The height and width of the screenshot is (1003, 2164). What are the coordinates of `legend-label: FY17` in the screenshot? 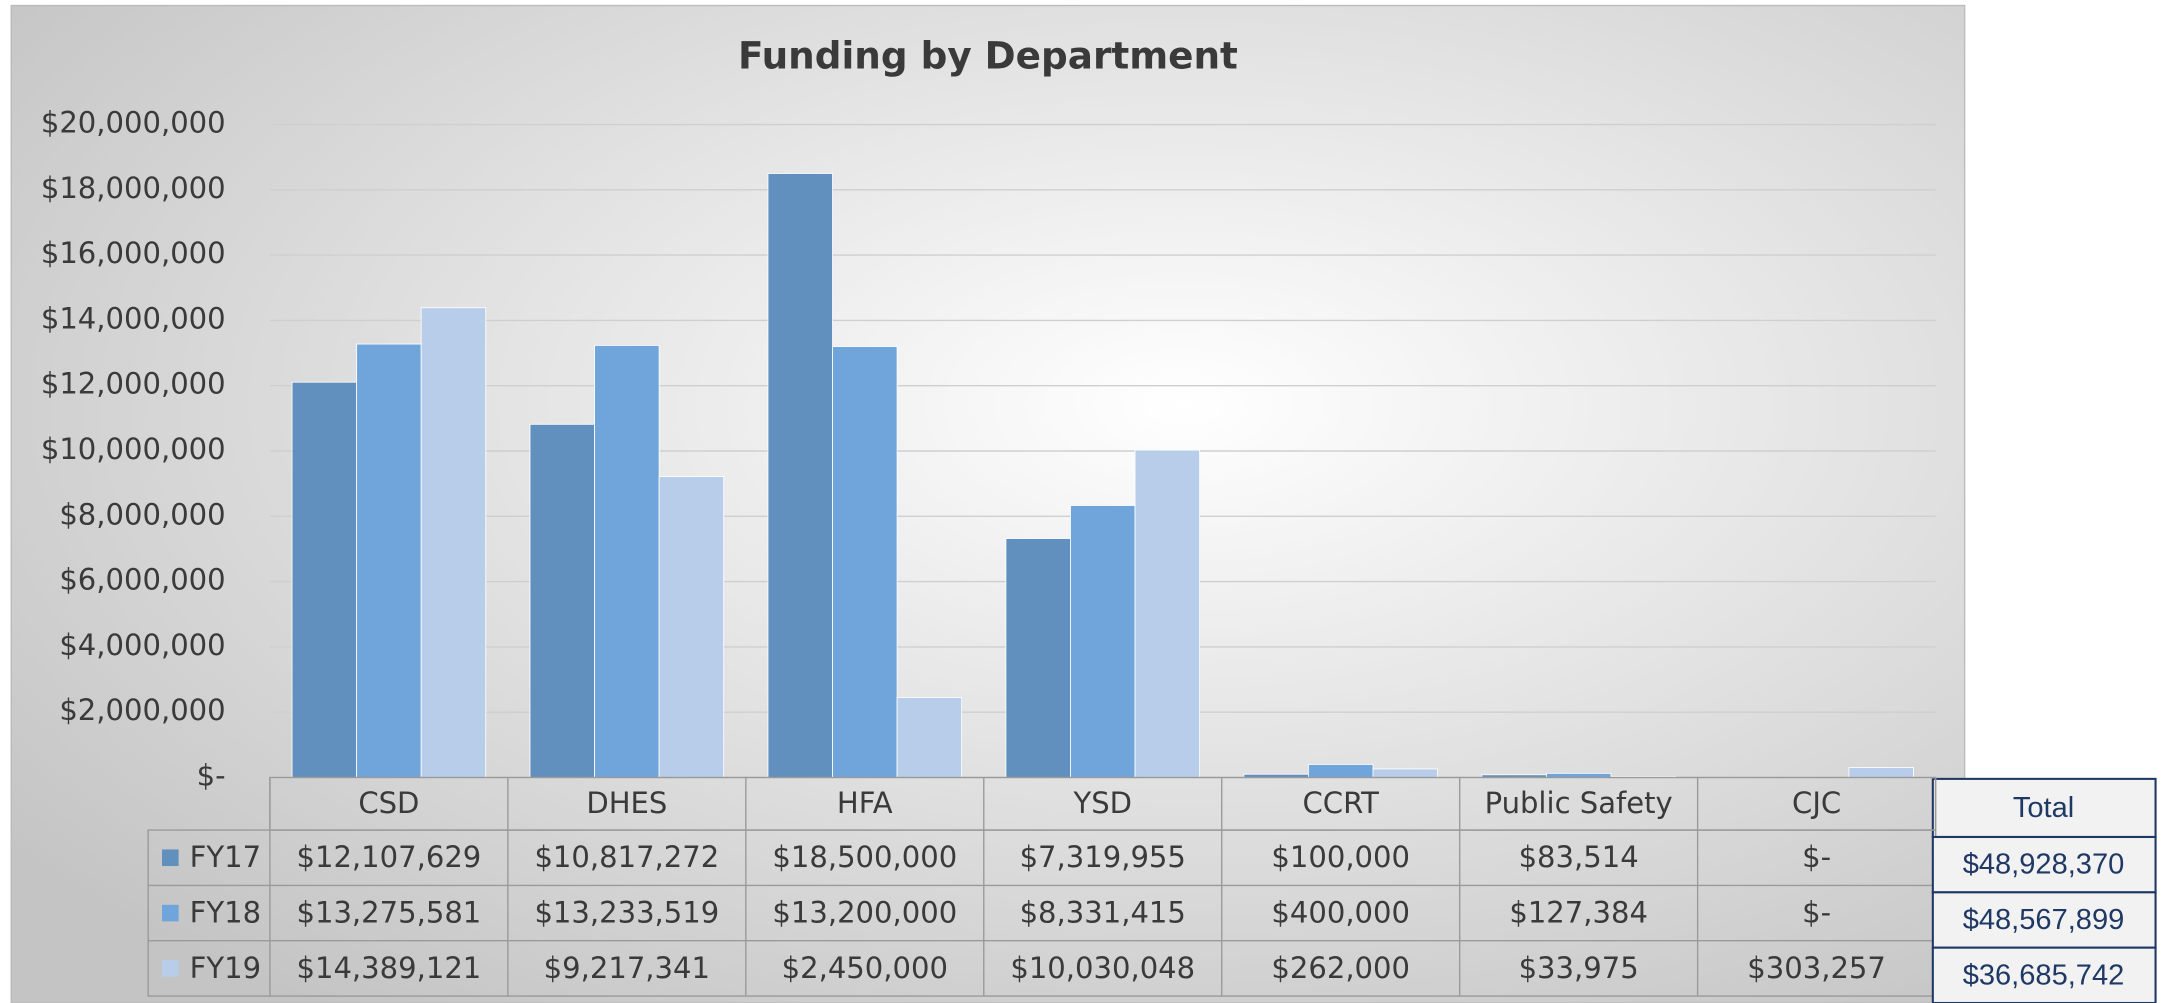 It's located at (225, 857).